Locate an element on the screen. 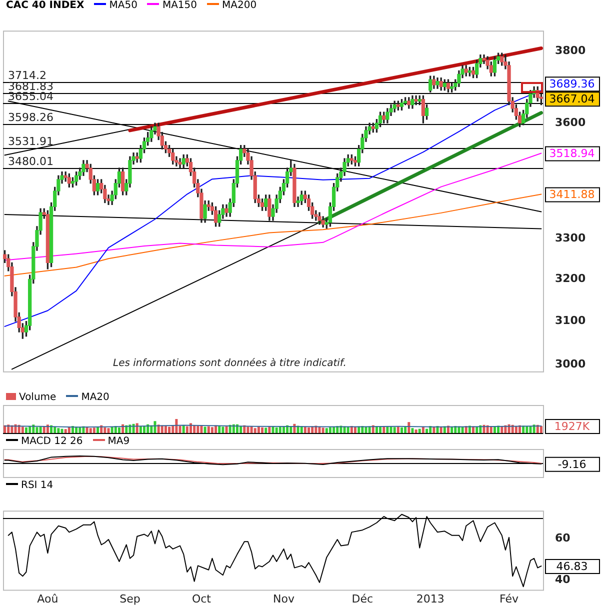  x-tick-label: Fév is located at coordinates (510, 599).